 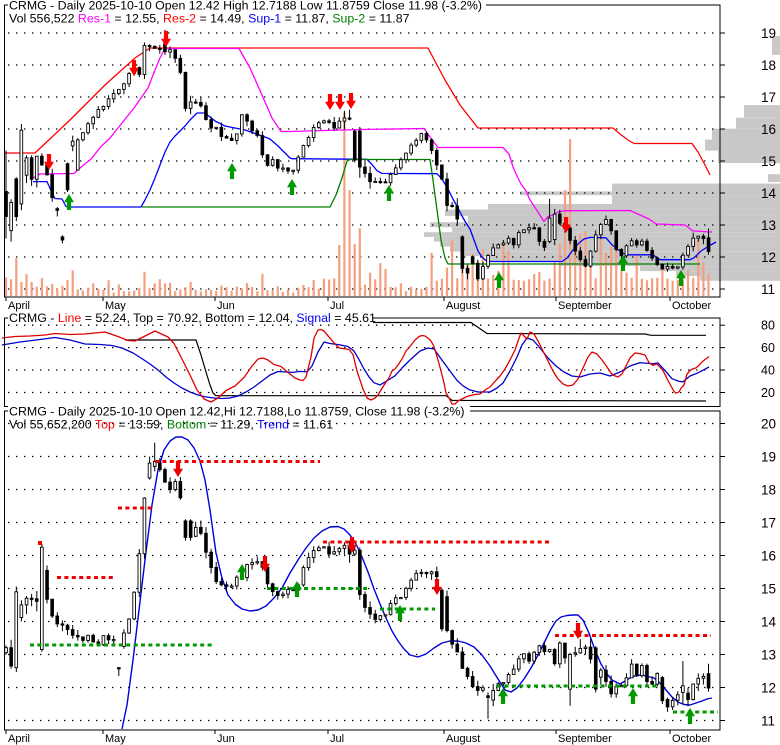 I want to click on svg-text: 60, so click(x=768, y=348).